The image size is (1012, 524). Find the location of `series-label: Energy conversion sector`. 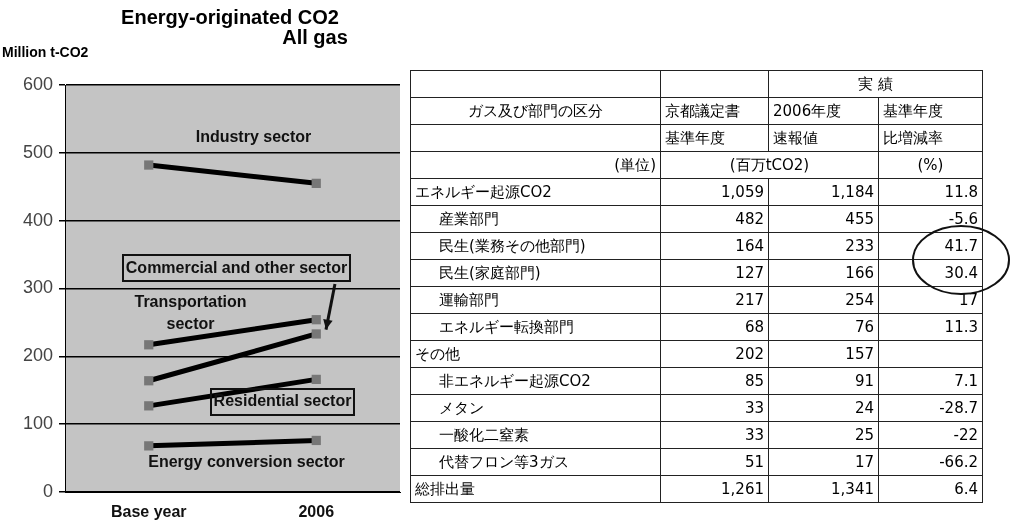

series-label: Energy conversion sector is located at coordinates (246, 461).